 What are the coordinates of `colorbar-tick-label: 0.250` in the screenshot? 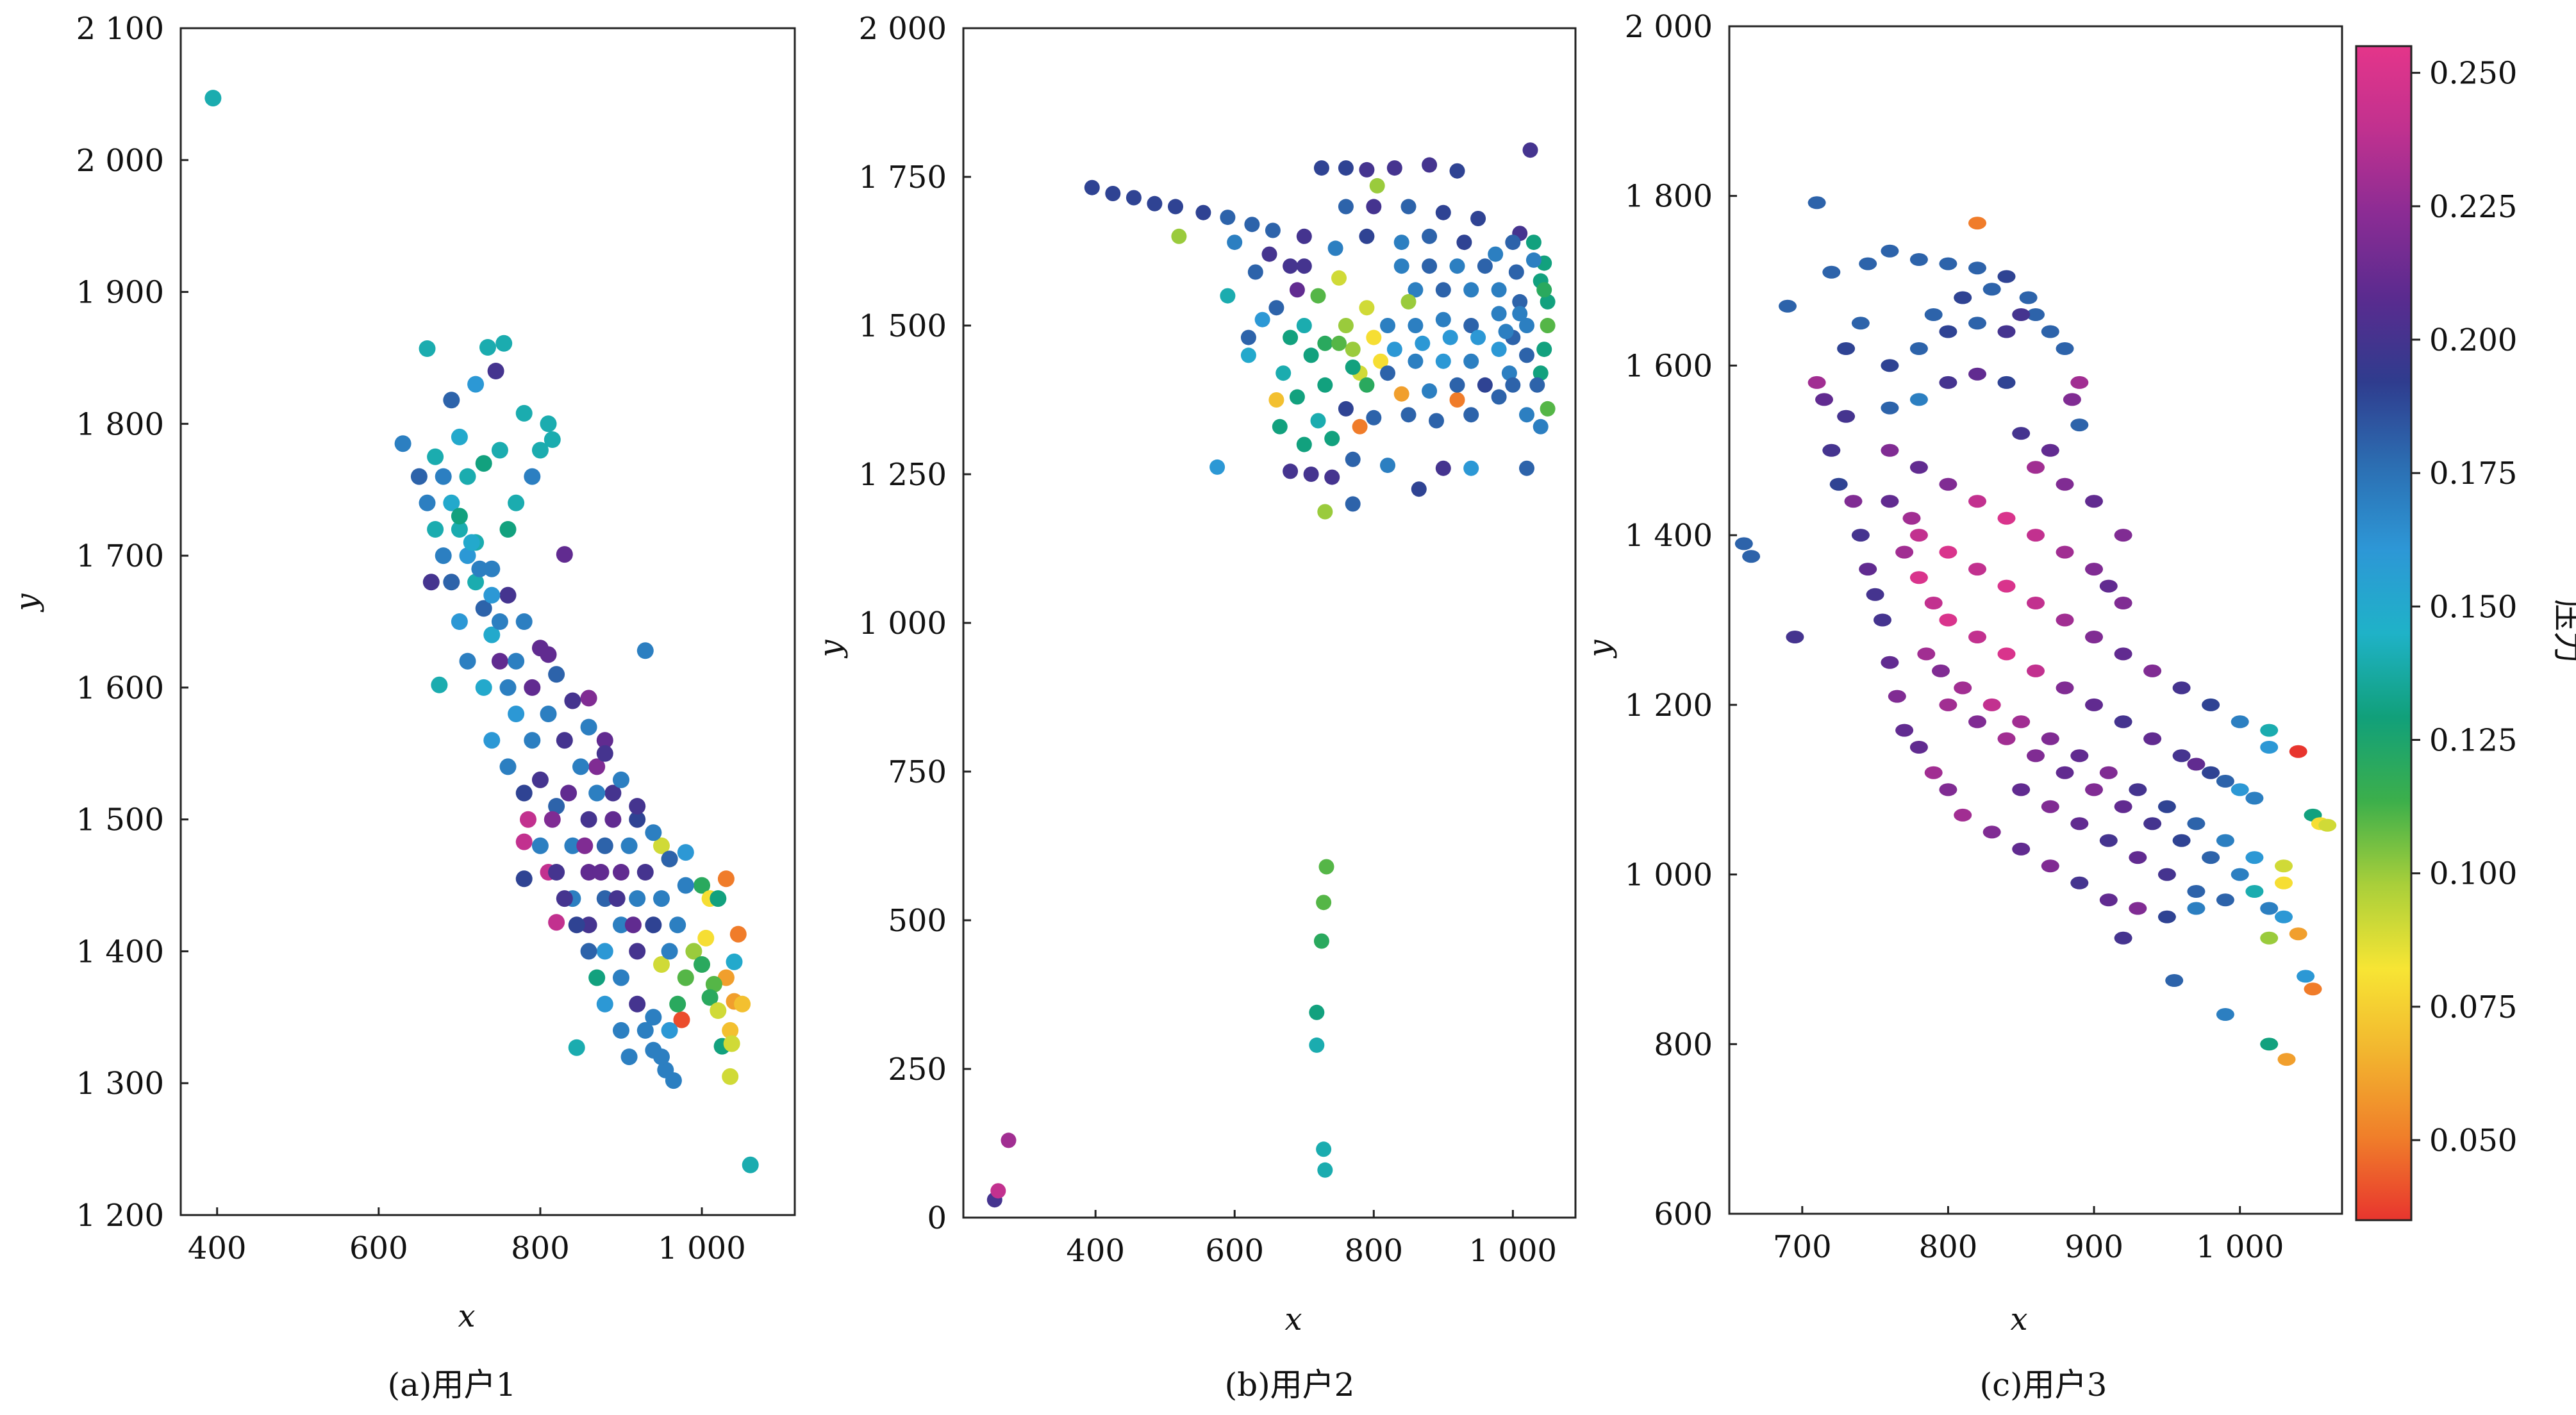 It's located at (2473, 74).